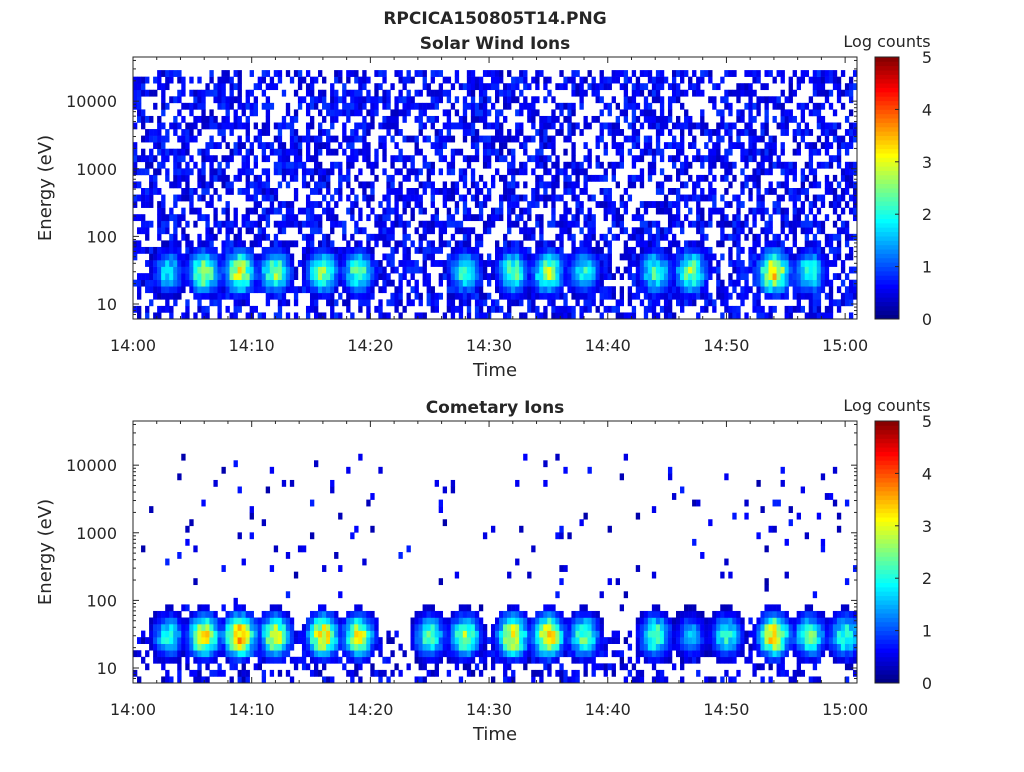 The image size is (1024, 772). What do you see at coordinates (887, 98) in the screenshot?
I see `colorbar-segment` at bounding box center [887, 98].